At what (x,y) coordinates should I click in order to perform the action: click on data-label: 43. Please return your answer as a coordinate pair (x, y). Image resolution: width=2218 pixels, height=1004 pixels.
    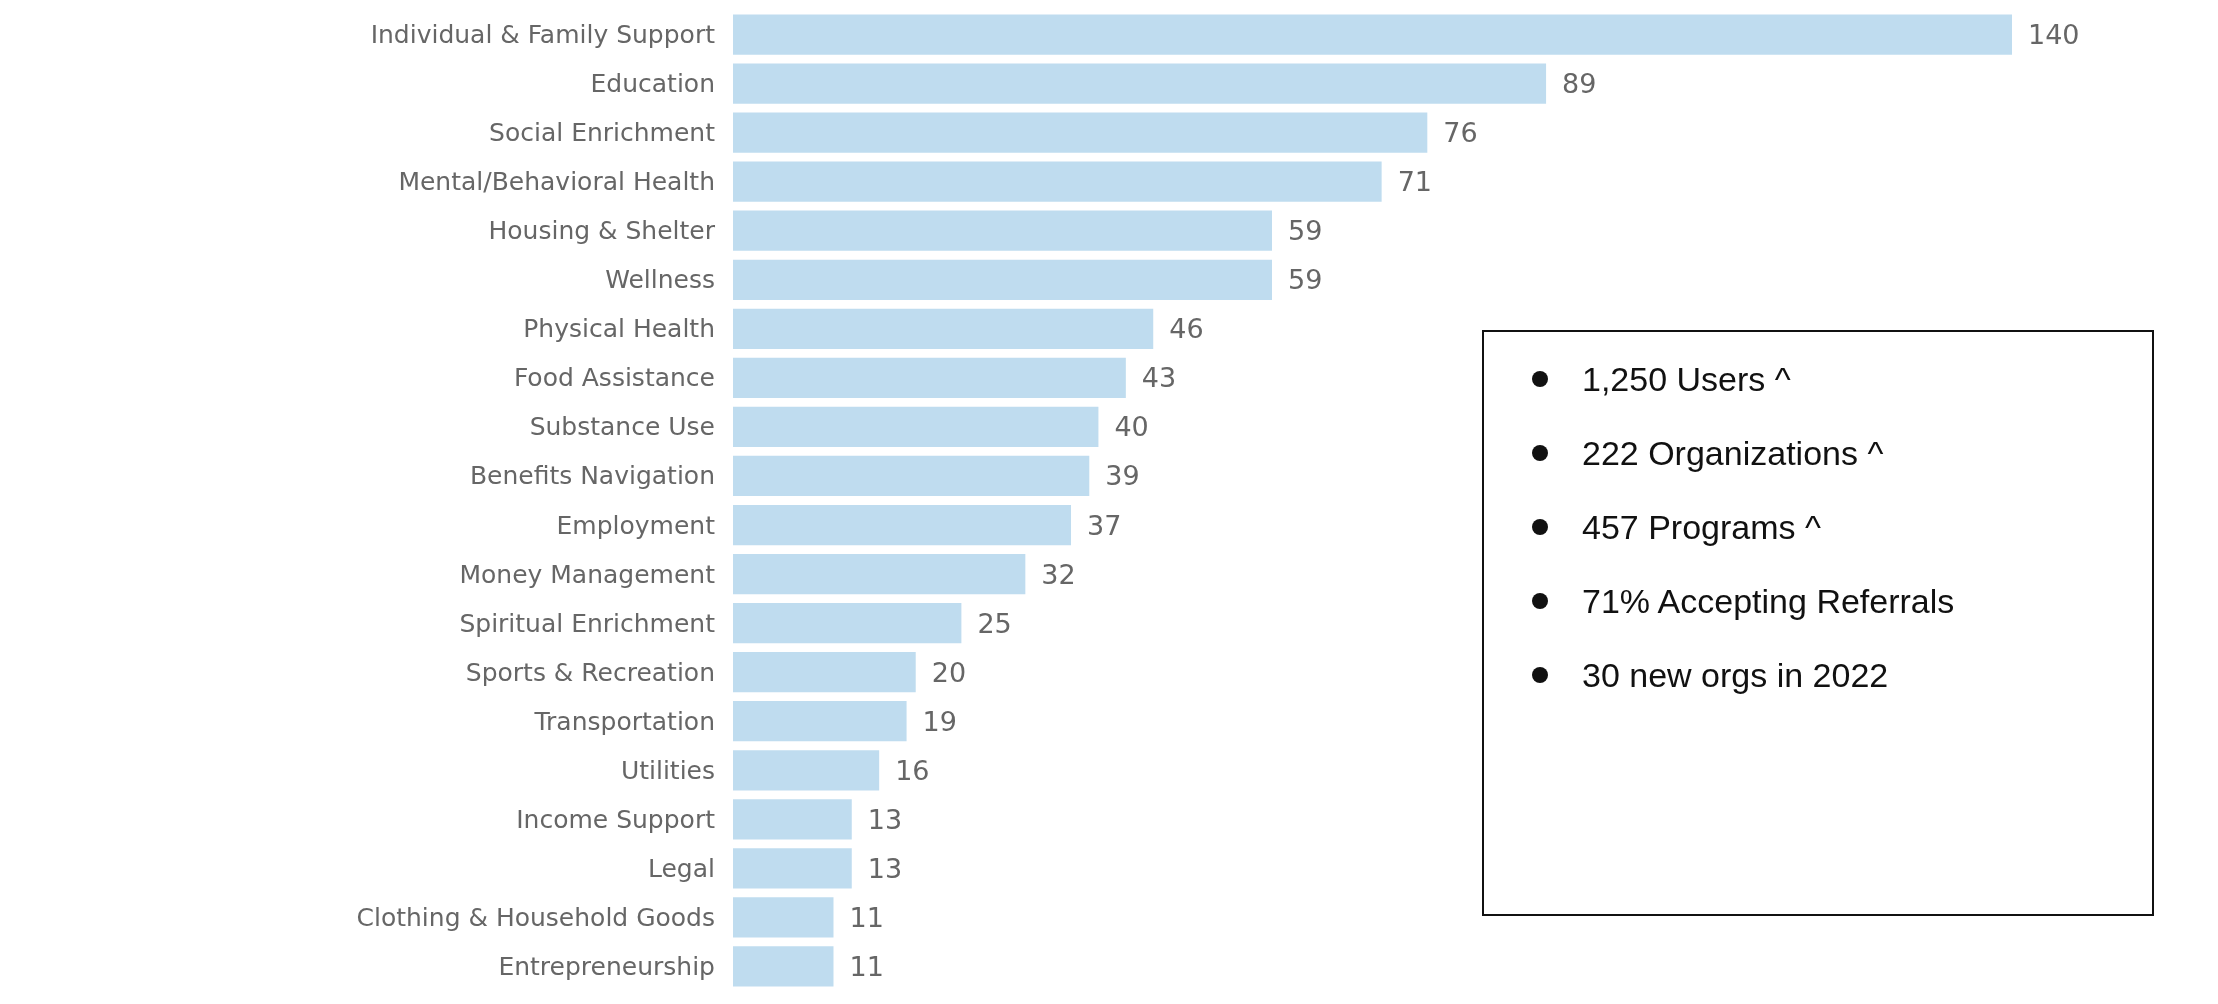
    Looking at the image, I should click on (1159, 378).